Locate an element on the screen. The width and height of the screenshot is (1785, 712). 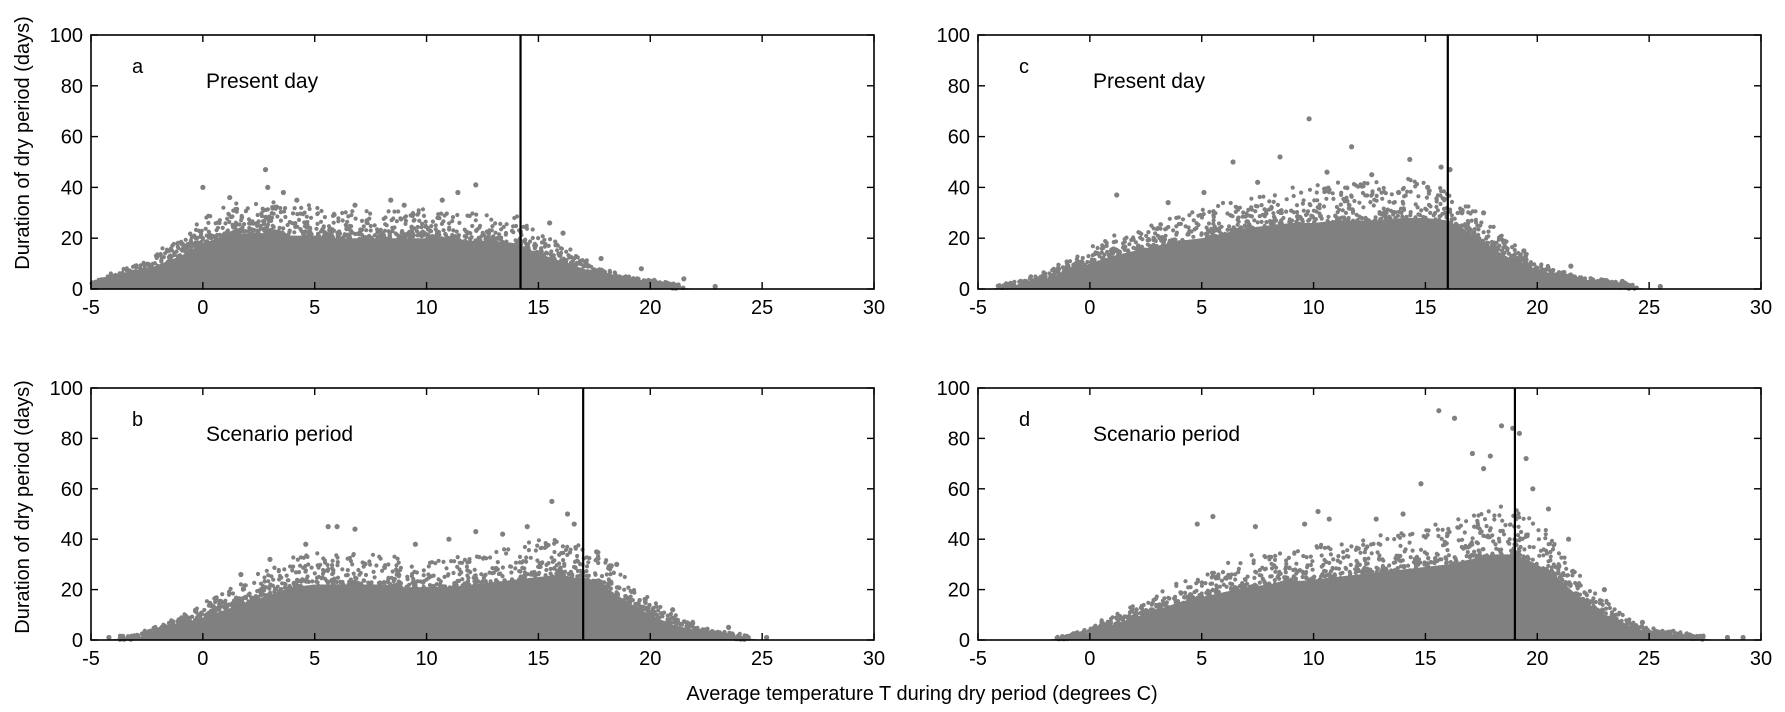
x-tick-label: -5 is located at coordinates (91, 659).